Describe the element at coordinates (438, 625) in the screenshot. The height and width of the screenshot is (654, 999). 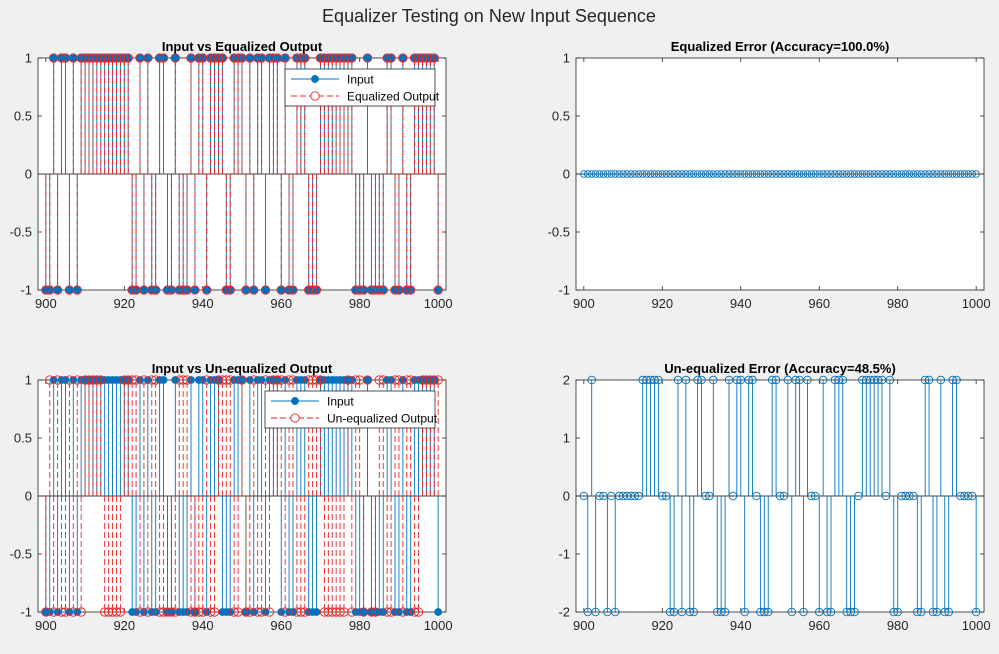
I see `x-tick-label: 1000` at that location.